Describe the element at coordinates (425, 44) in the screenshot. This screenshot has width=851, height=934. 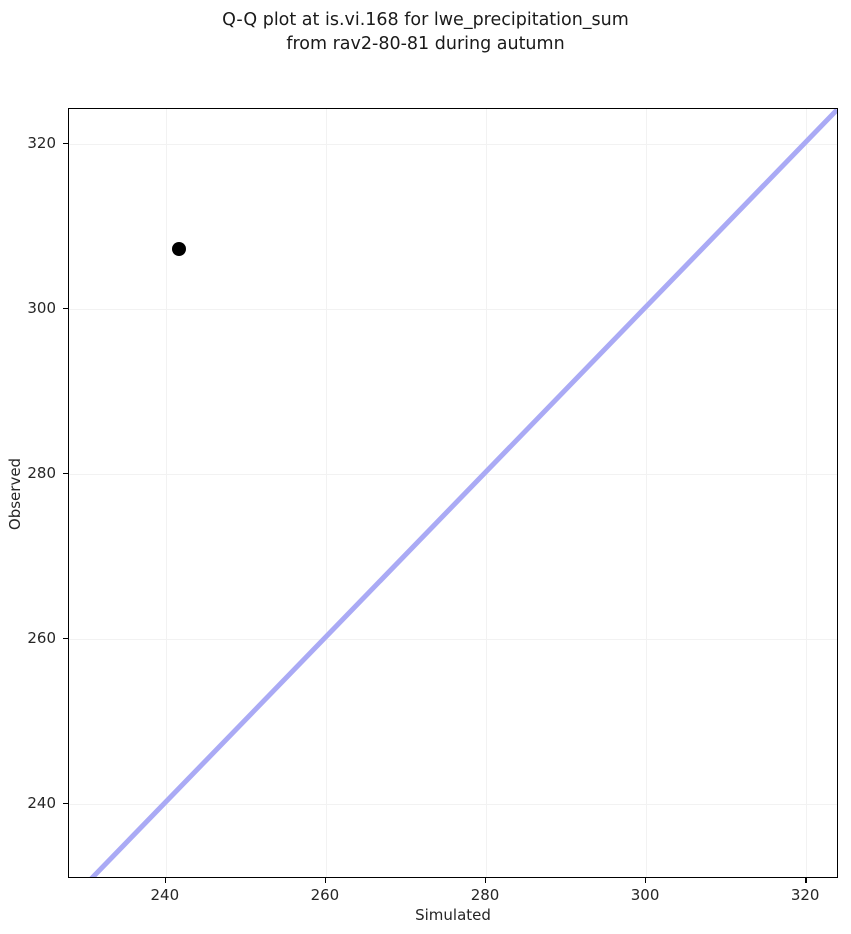
I see `chart-title-line-2: from rav2-80-81 during autumn` at that location.